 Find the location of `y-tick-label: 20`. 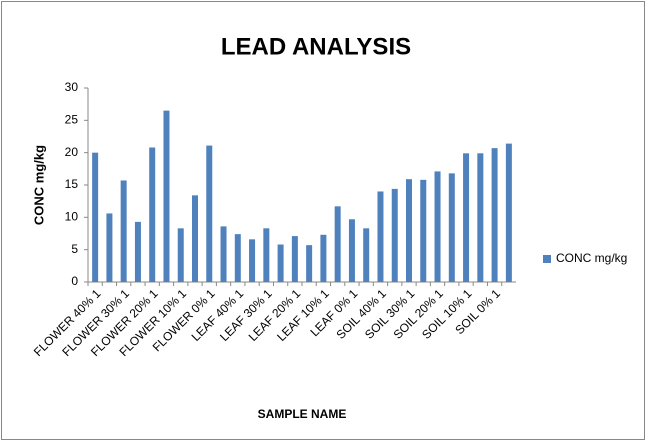

y-tick-label: 20 is located at coordinates (72, 152).